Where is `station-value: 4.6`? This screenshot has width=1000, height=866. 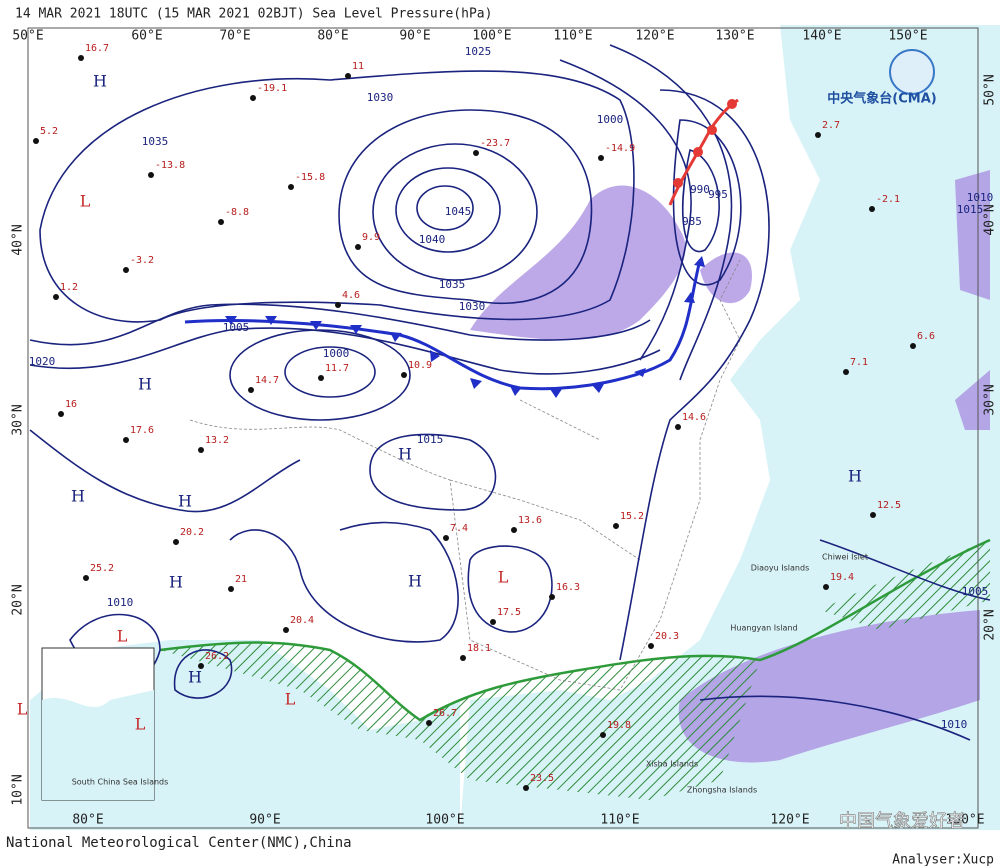 station-value: 4.6 is located at coordinates (351, 295).